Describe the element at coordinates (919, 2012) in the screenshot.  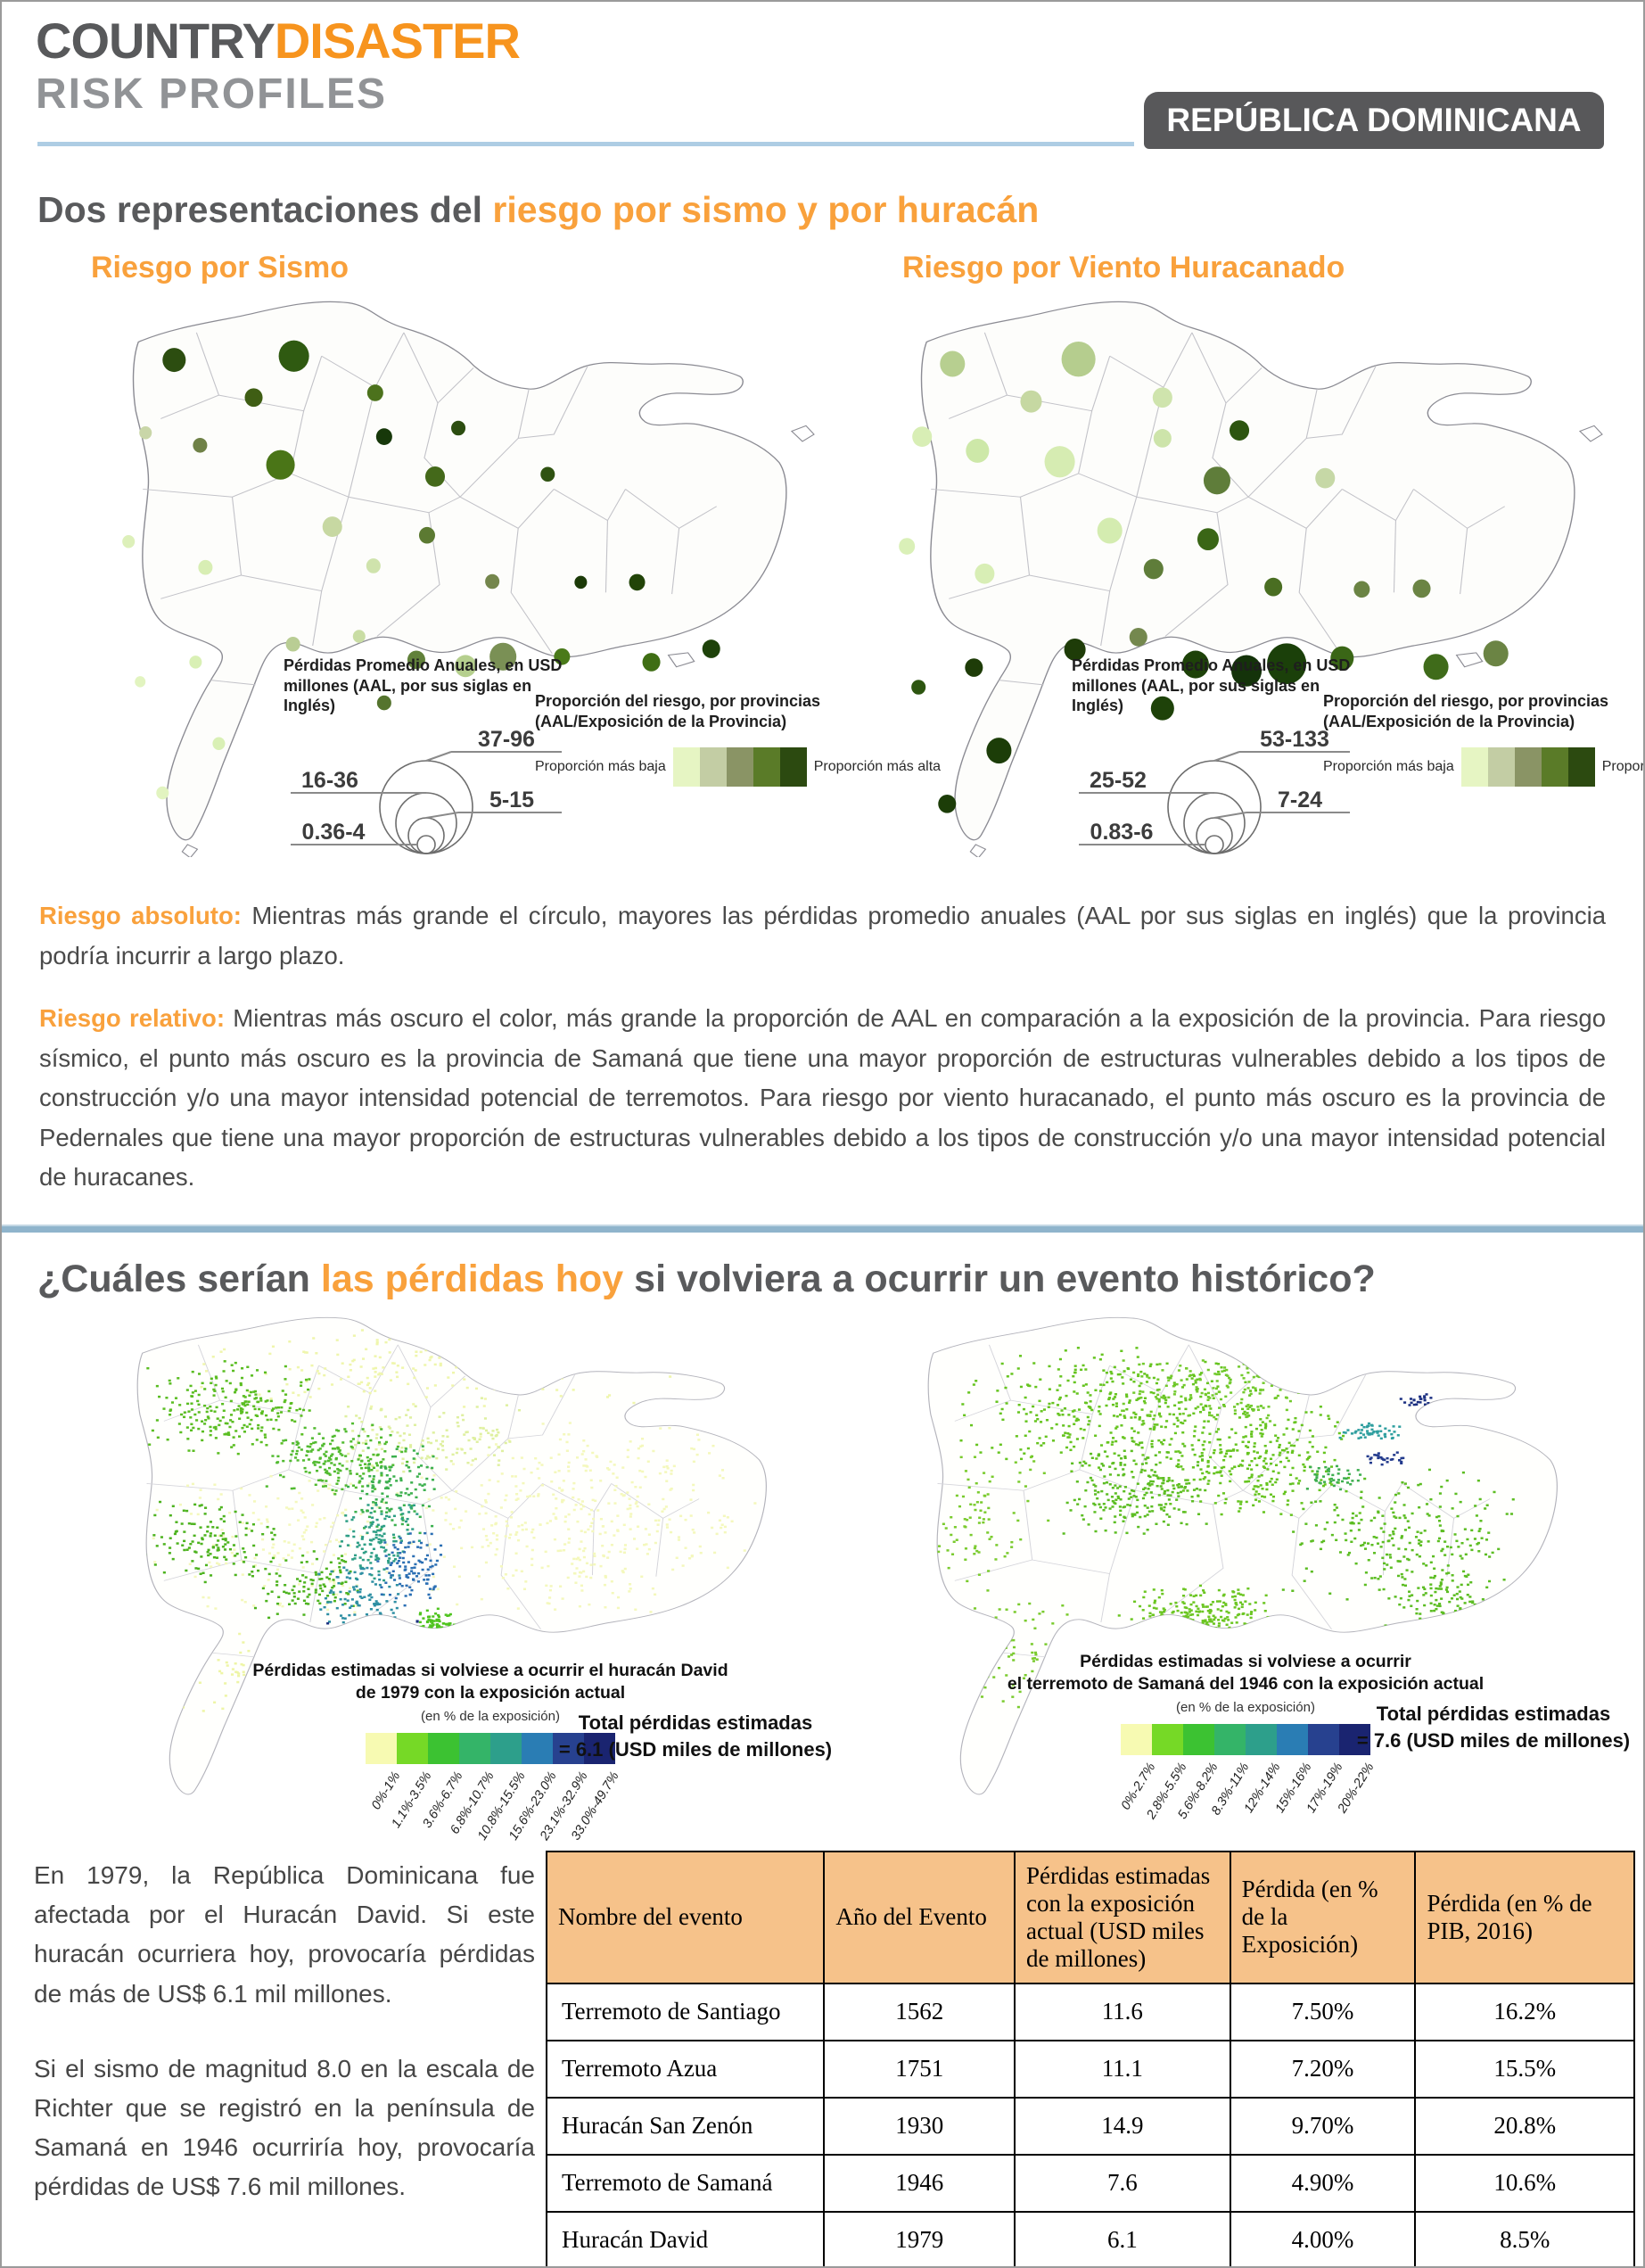
I see `table-cell: 1562` at that location.